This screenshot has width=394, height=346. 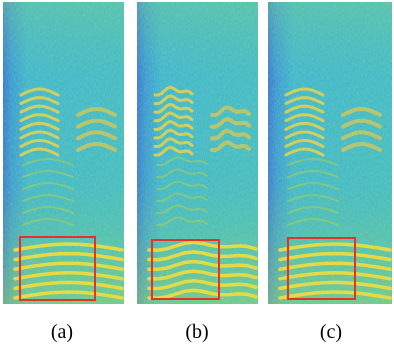 What do you see at coordinates (62, 332) in the screenshot?
I see `panel-label: (a)` at bounding box center [62, 332].